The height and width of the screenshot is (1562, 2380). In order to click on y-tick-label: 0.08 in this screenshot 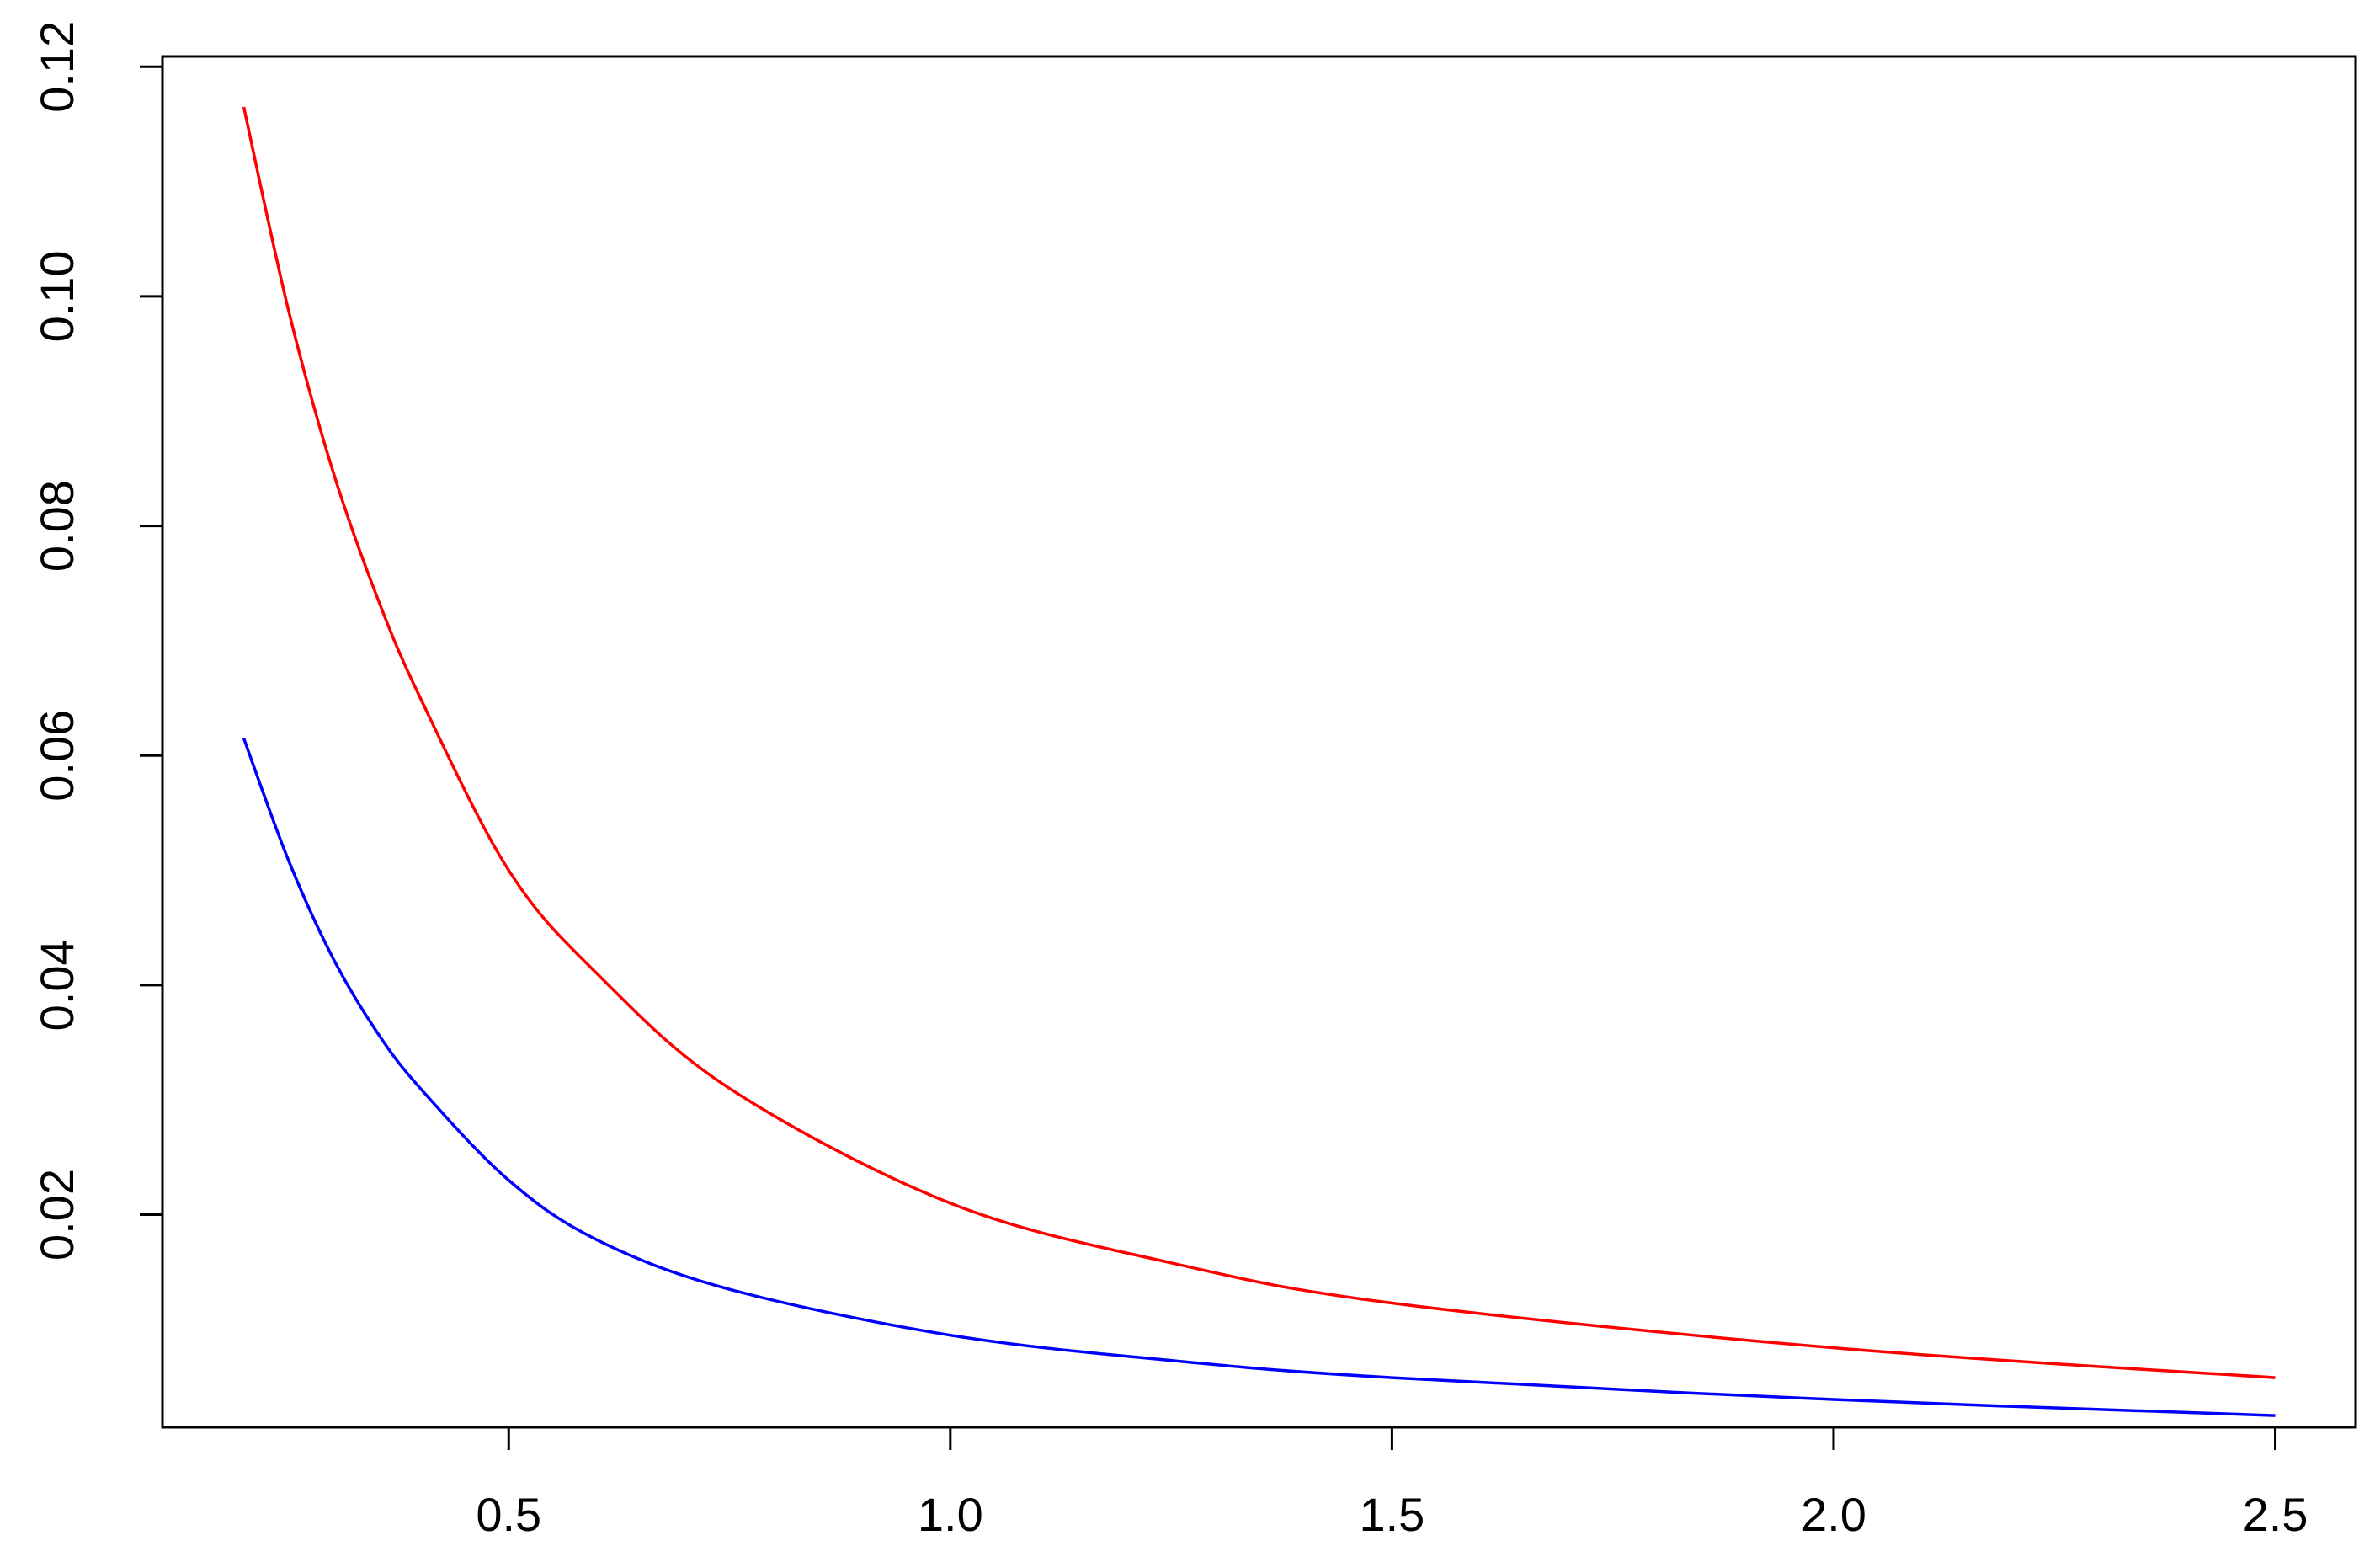, I will do `click(56, 526)`.